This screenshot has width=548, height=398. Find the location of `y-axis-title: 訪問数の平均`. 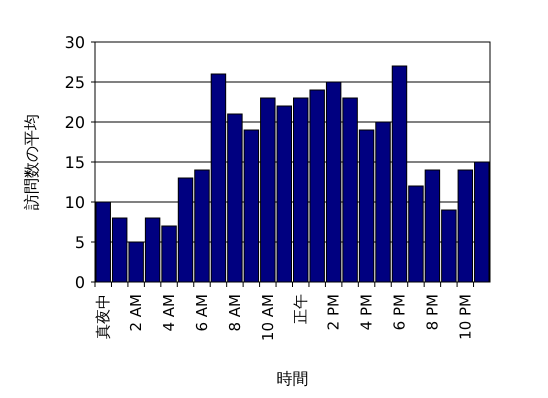

y-axis-title: 訪問数の平均 is located at coordinates (31, 162).